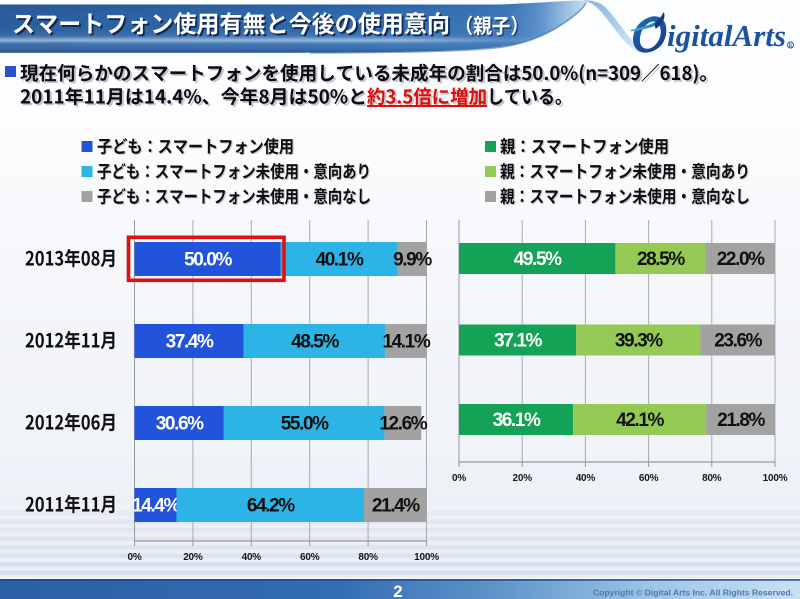 This screenshot has height=599, width=800. Describe the element at coordinates (156, 506) in the screenshot. I see `svg-text: 14.4%` at that location.